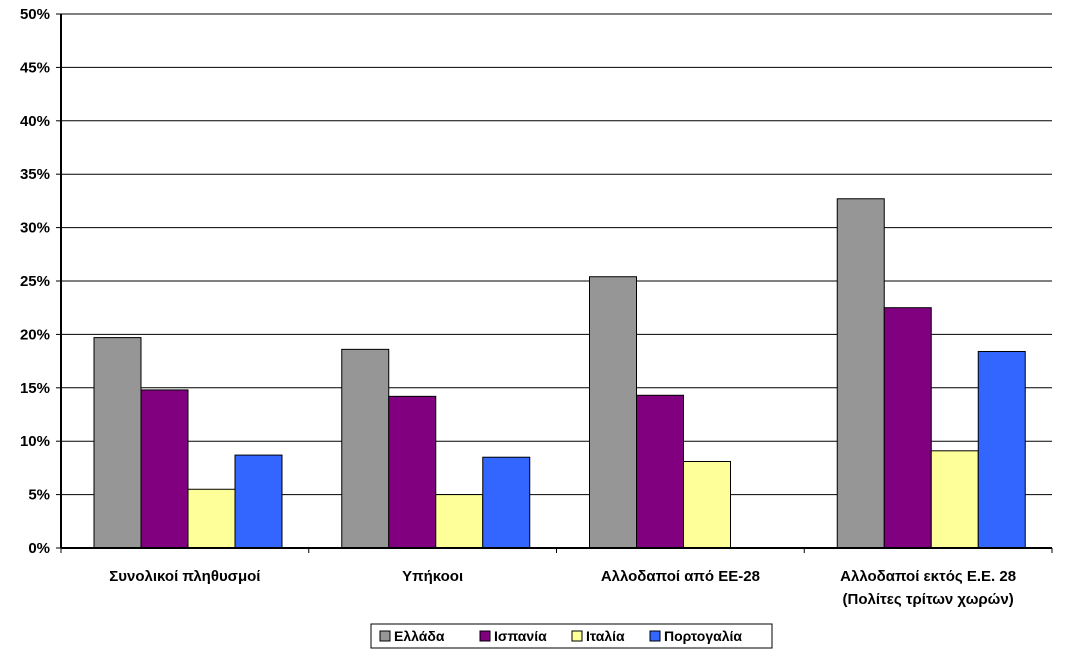 The height and width of the screenshot is (653, 1073). What do you see at coordinates (35, 441) in the screenshot?
I see `y-tick-label: 10%` at bounding box center [35, 441].